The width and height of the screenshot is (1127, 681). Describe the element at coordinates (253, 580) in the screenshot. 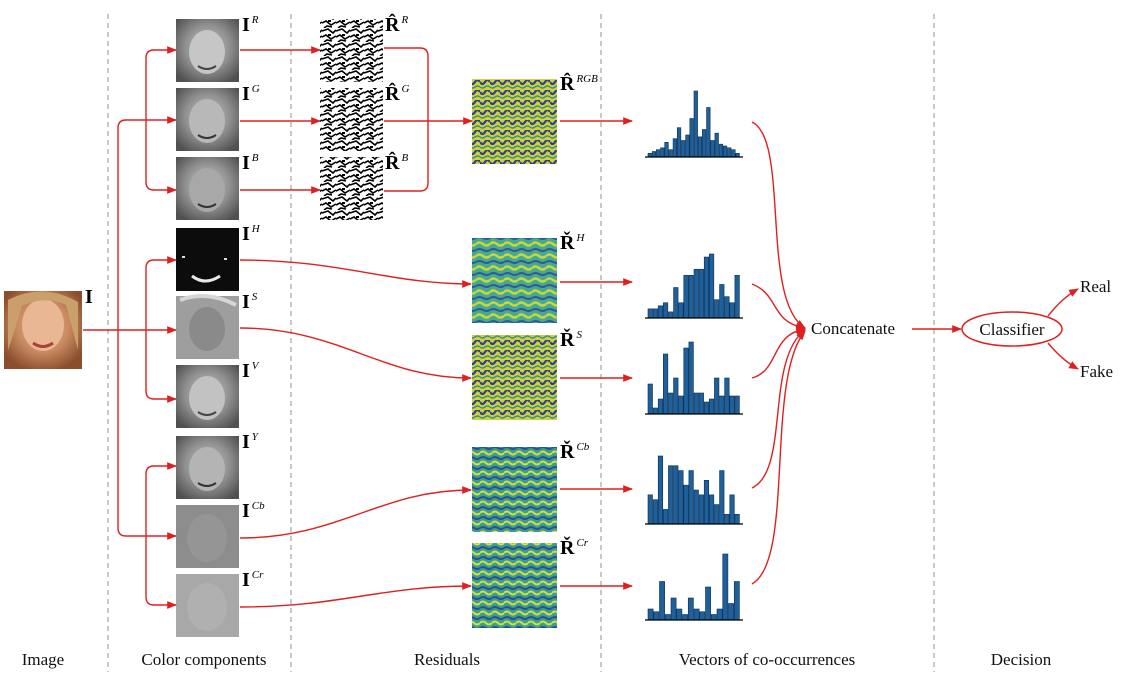

I see `component-label-cr: I Cr` at that location.